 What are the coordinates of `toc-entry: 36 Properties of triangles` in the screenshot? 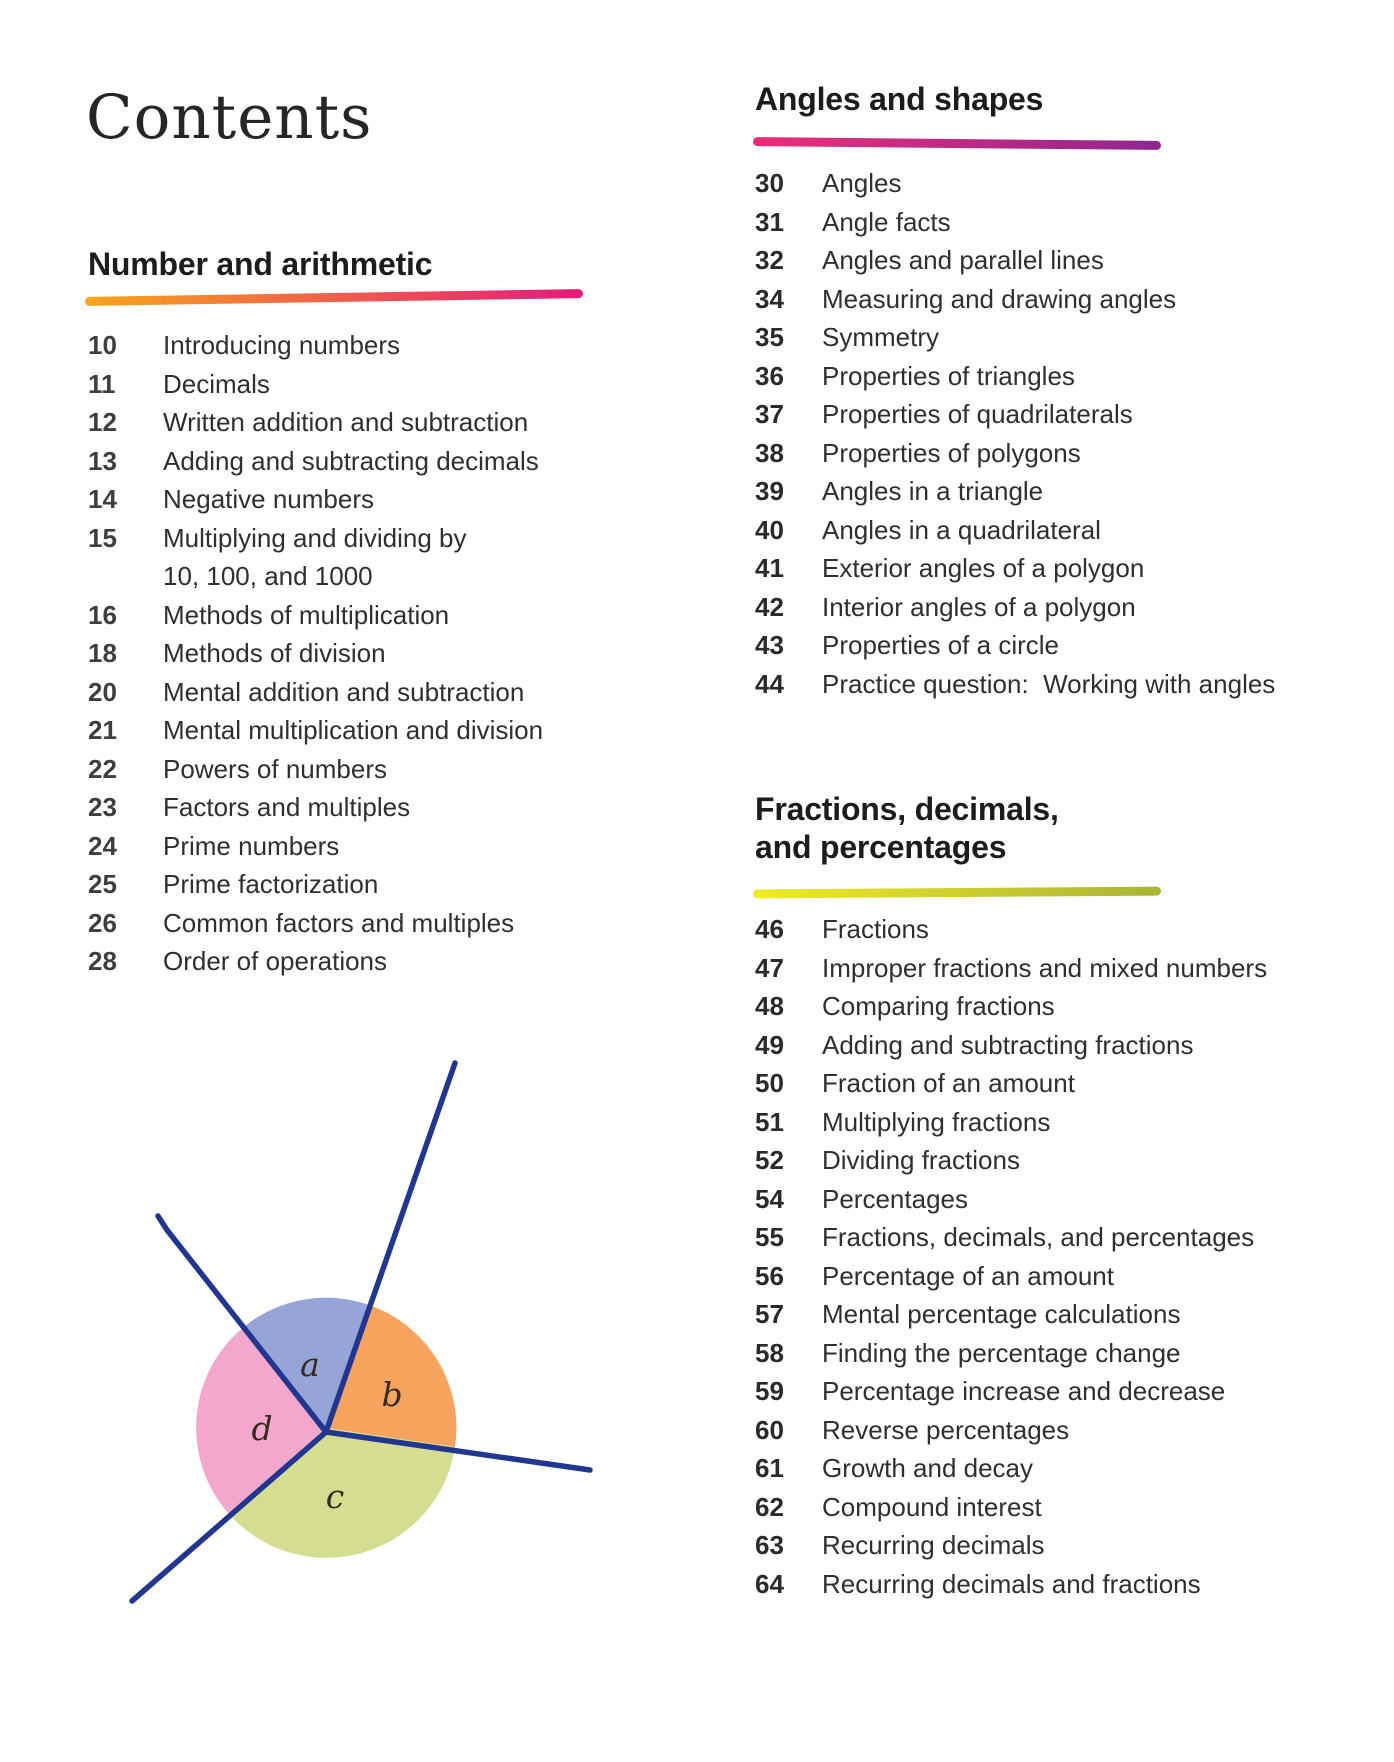 It's located at (1067, 376).